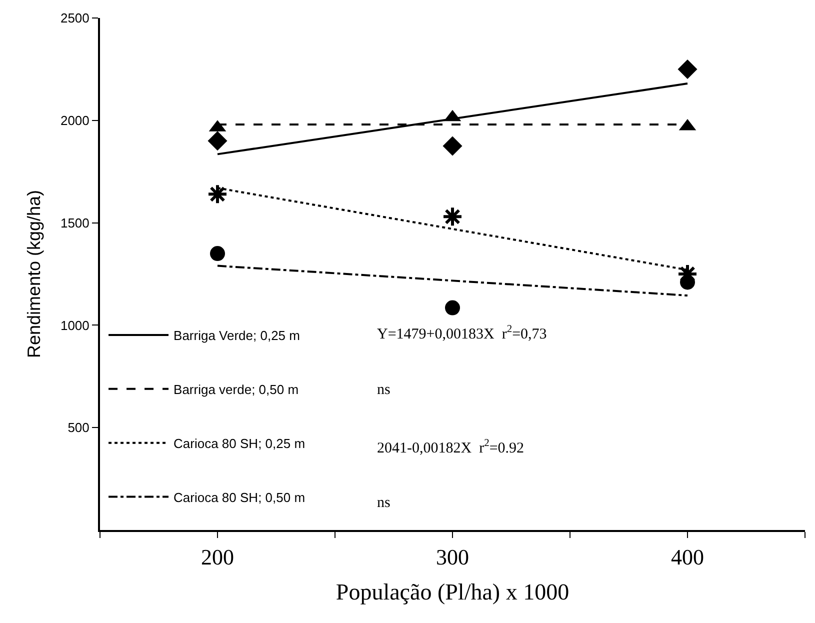 Image resolution: width=815 pixels, height=623 pixels. Describe the element at coordinates (240, 497) in the screenshot. I see `legend-label: Carioca 80 SH; 0,50 m` at that location.